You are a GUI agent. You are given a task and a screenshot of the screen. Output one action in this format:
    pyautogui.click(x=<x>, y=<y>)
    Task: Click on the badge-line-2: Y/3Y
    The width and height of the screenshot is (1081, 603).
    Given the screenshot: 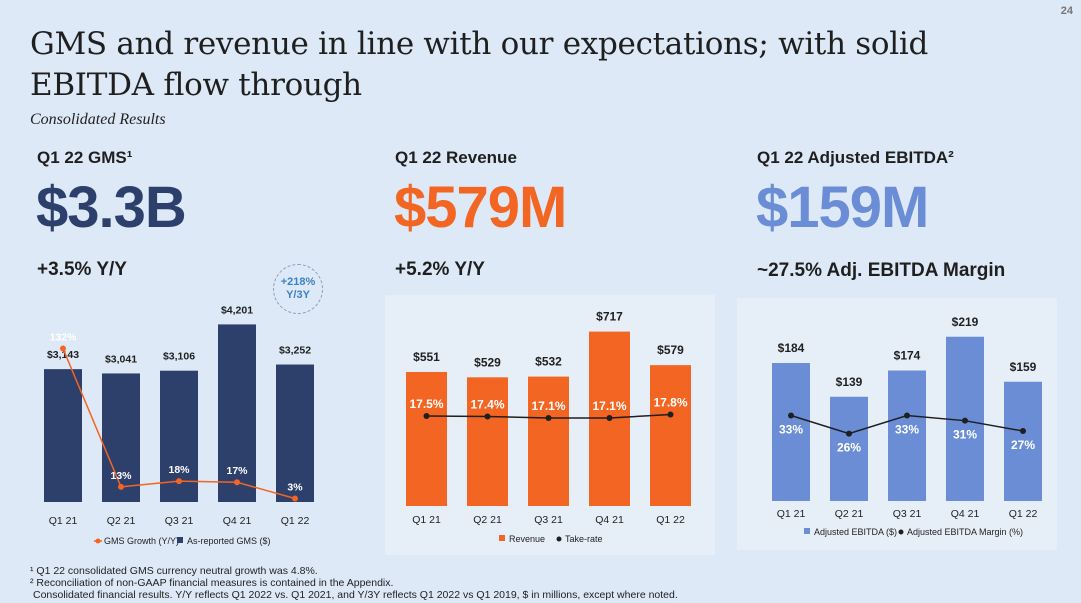 What is the action you would take?
    pyautogui.click(x=298, y=295)
    